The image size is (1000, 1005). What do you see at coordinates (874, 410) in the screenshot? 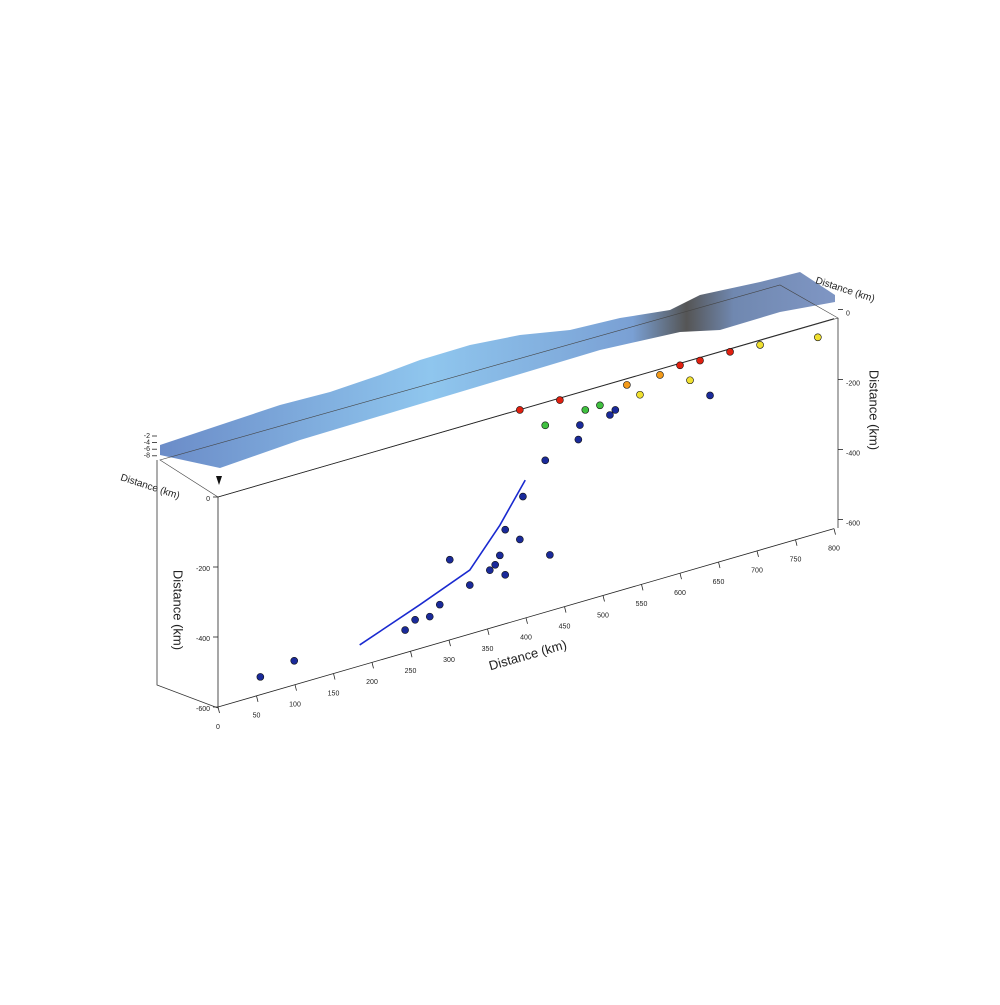
I see `y2-axis-label: Distance (km)` at bounding box center [874, 410].